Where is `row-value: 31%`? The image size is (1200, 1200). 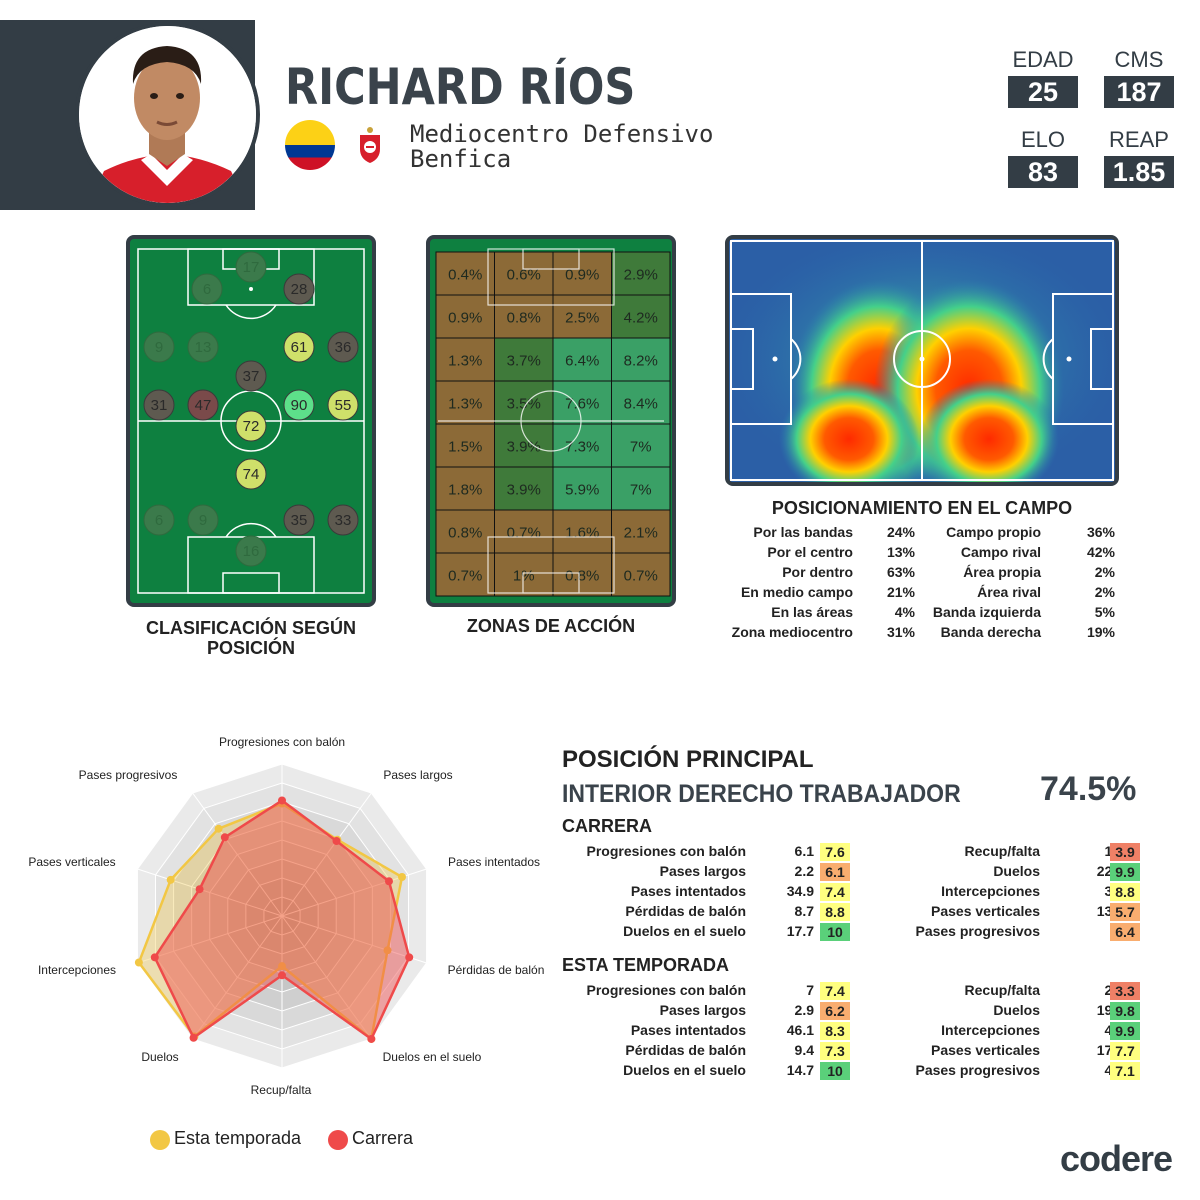
row-value: 31% is located at coordinates (900, 632).